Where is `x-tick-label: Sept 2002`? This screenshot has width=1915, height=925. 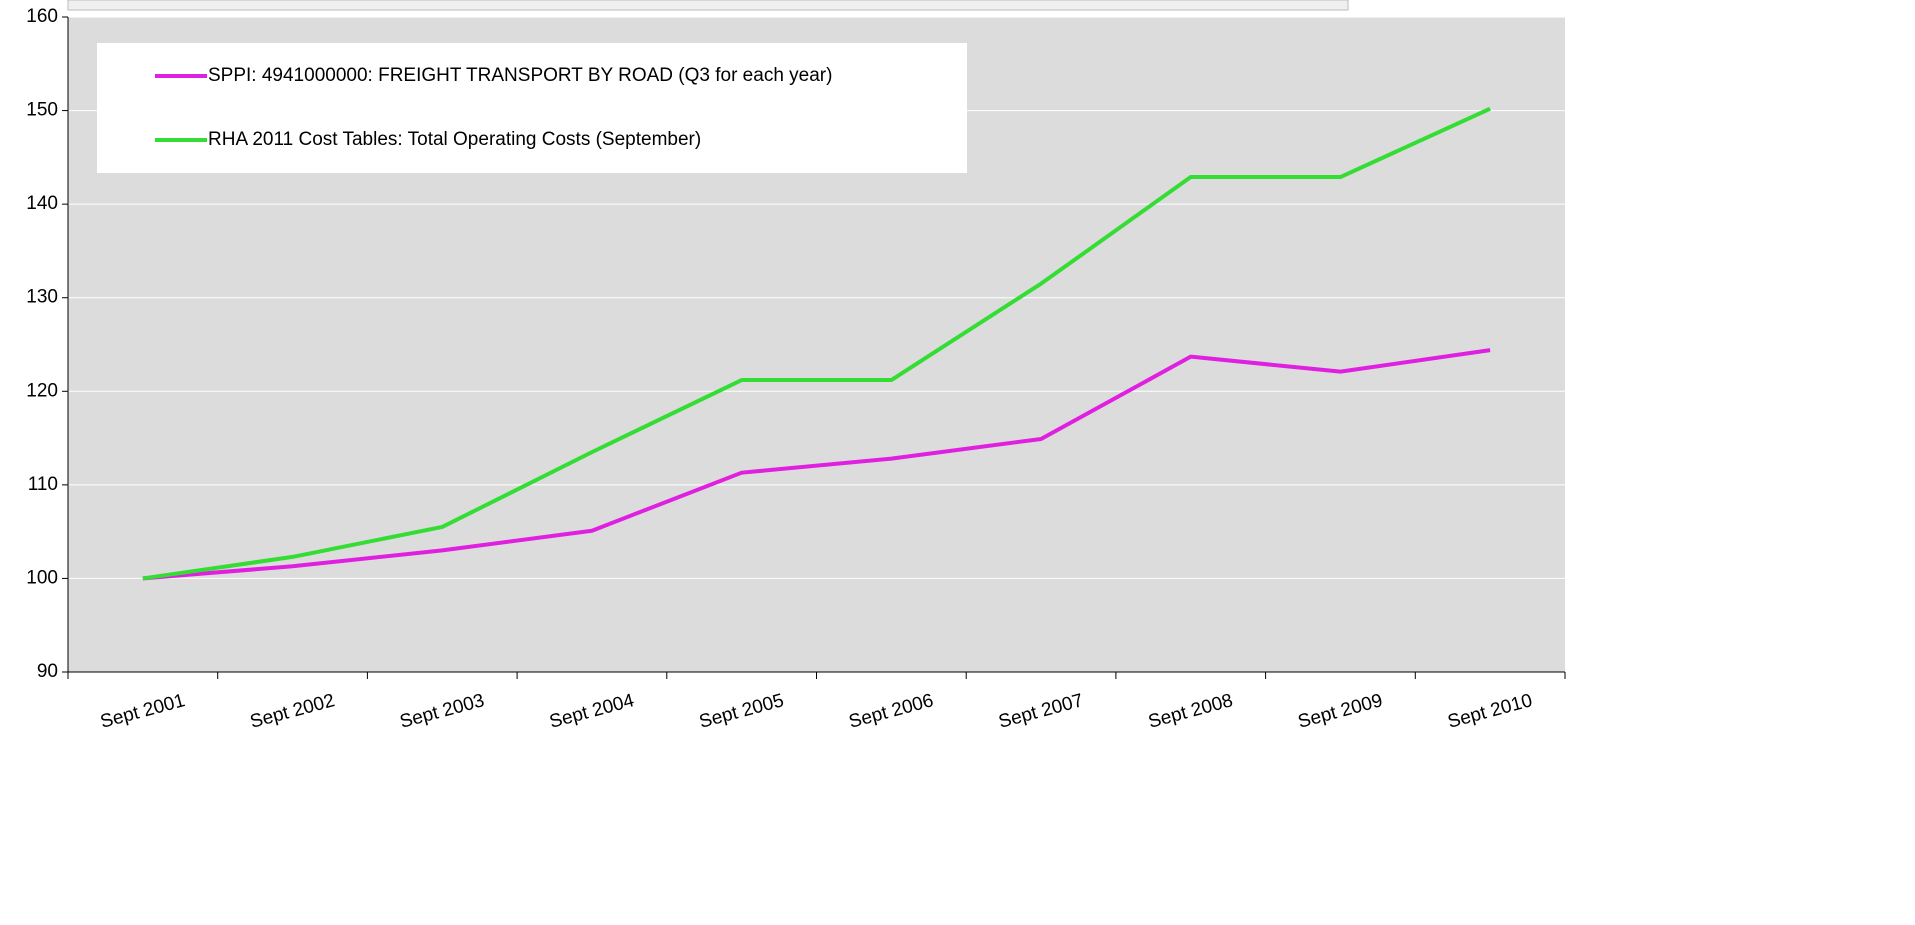
x-tick-label: Sept 2002 is located at coordinates (292, 711).